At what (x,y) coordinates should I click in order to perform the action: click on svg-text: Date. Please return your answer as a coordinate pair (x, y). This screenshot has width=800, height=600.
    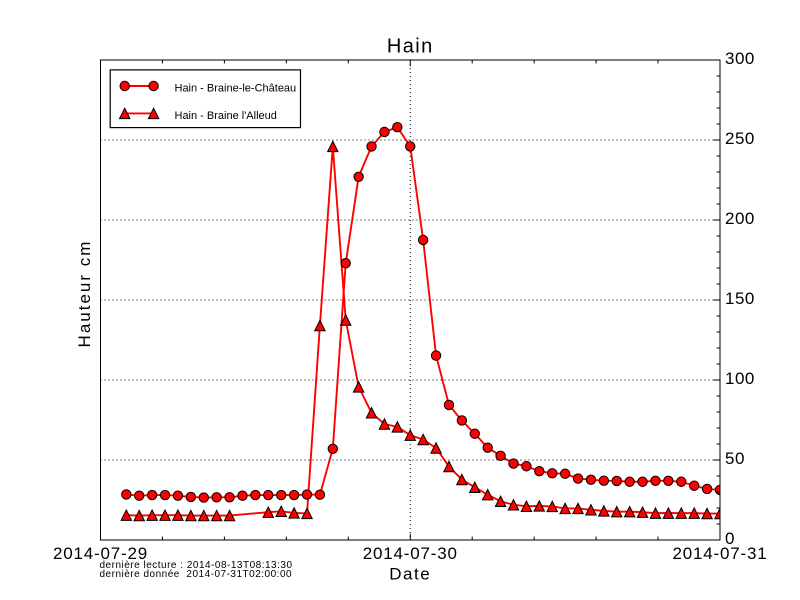
    Looking at the image, I should click on (410, 574).